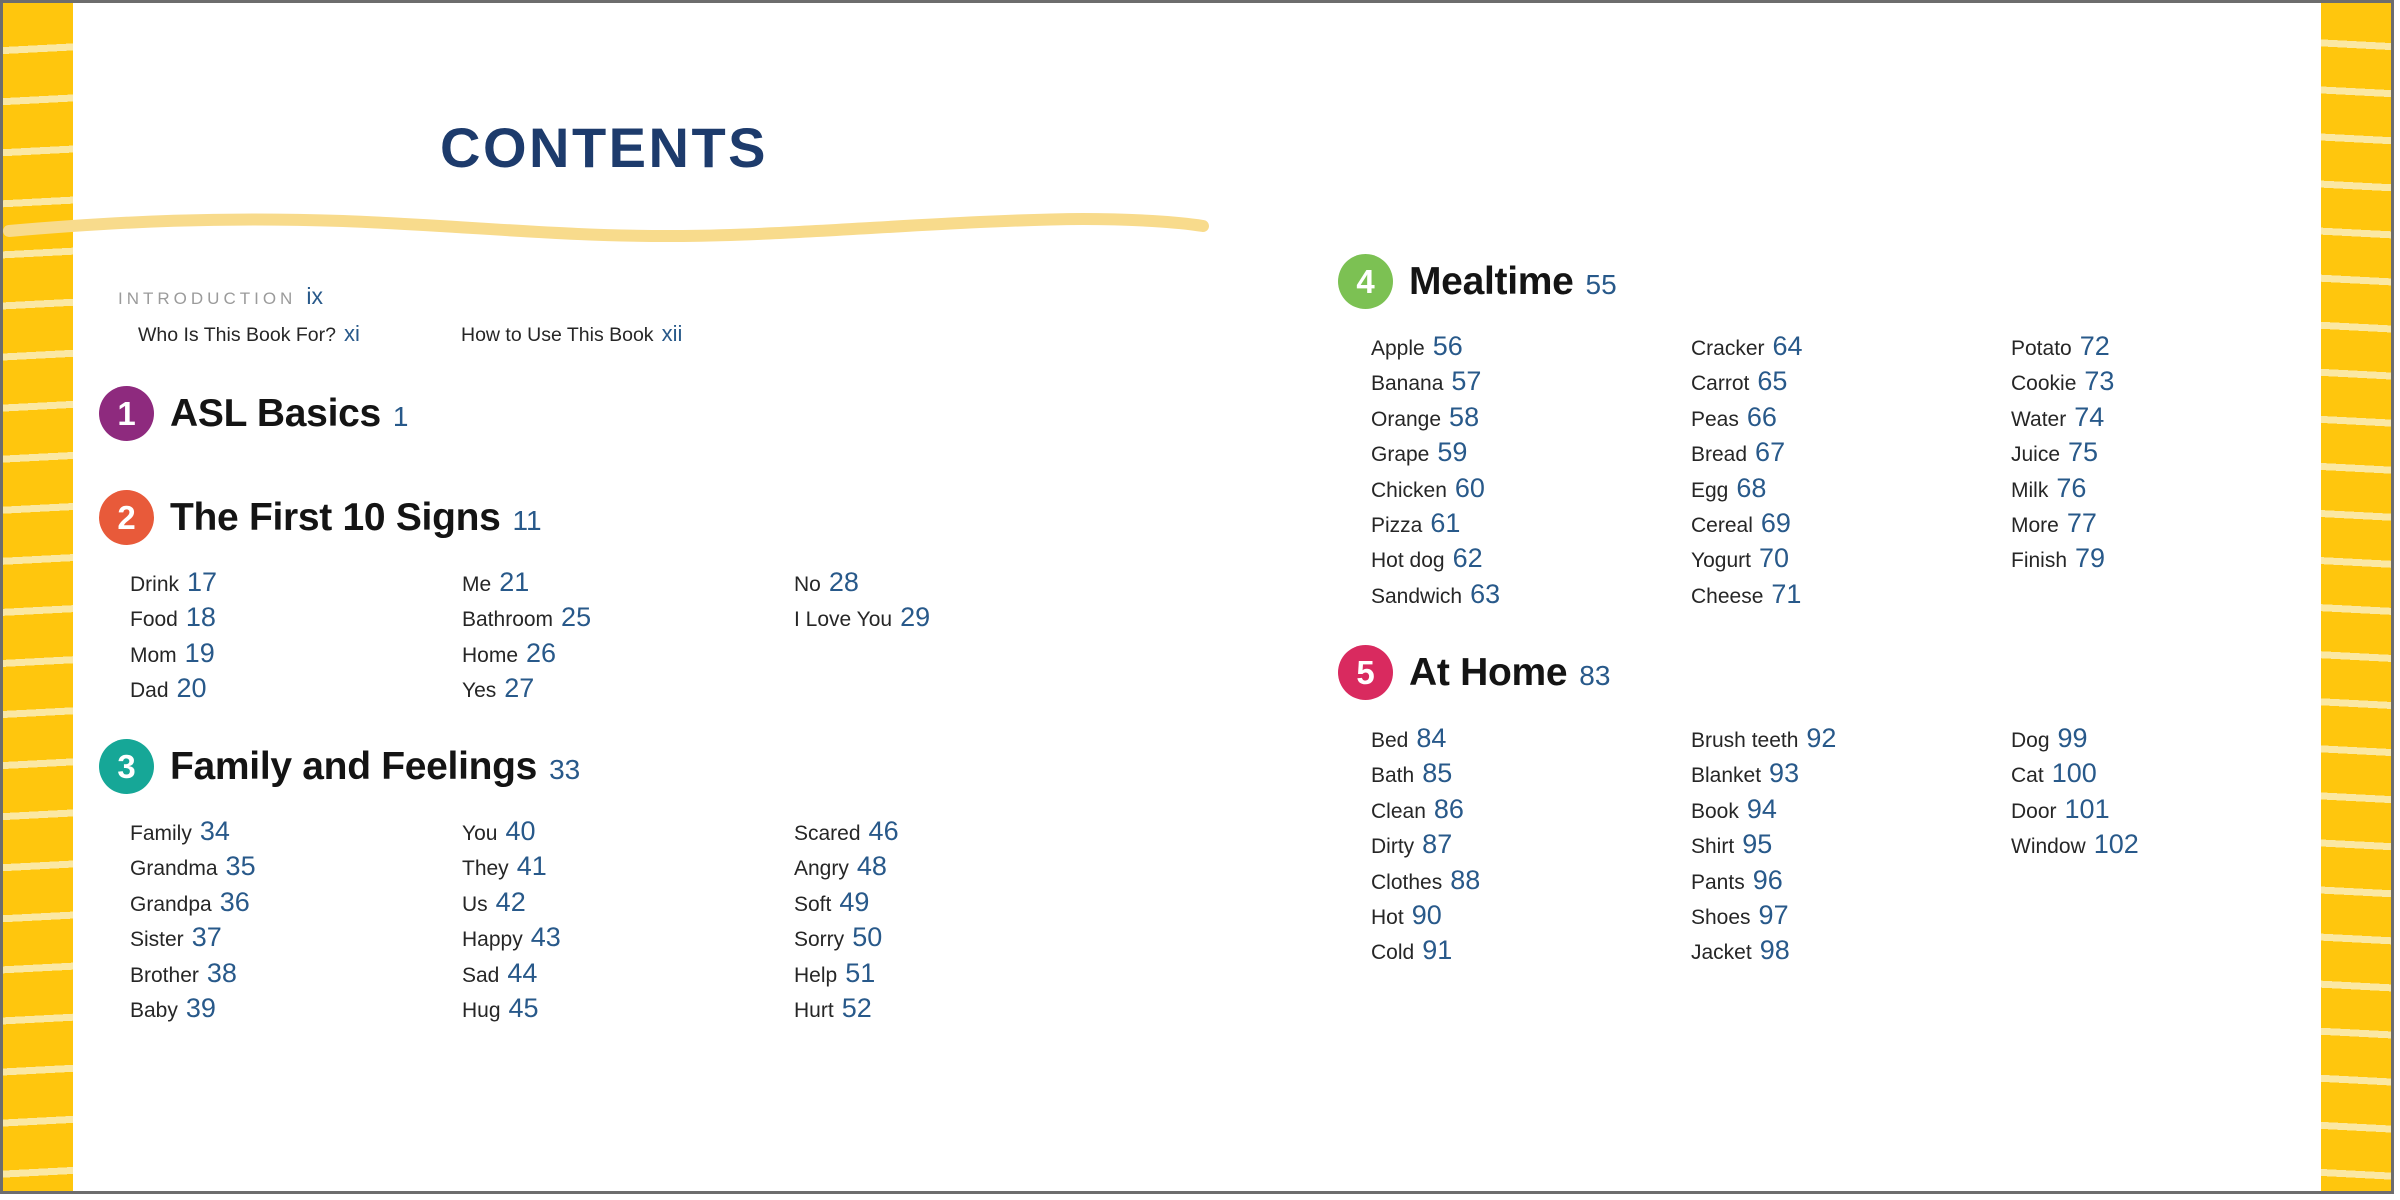 The height and width of the screenshot is (1200, 2400). What do you see at coordinates (860, 972) in the screenshot?
I see `entry-page-number: 51` at bounding box center [860, 972].